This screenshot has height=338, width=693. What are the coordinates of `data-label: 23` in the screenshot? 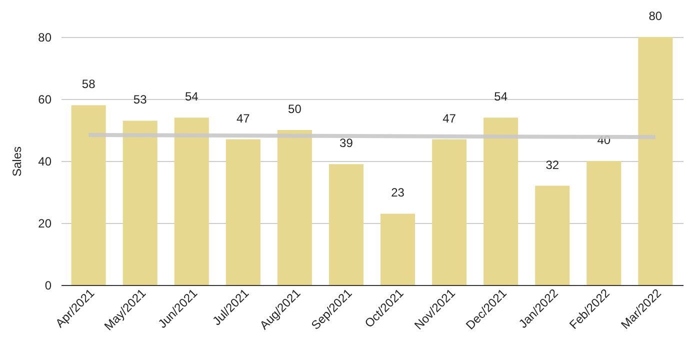 It's located at (398, 193).